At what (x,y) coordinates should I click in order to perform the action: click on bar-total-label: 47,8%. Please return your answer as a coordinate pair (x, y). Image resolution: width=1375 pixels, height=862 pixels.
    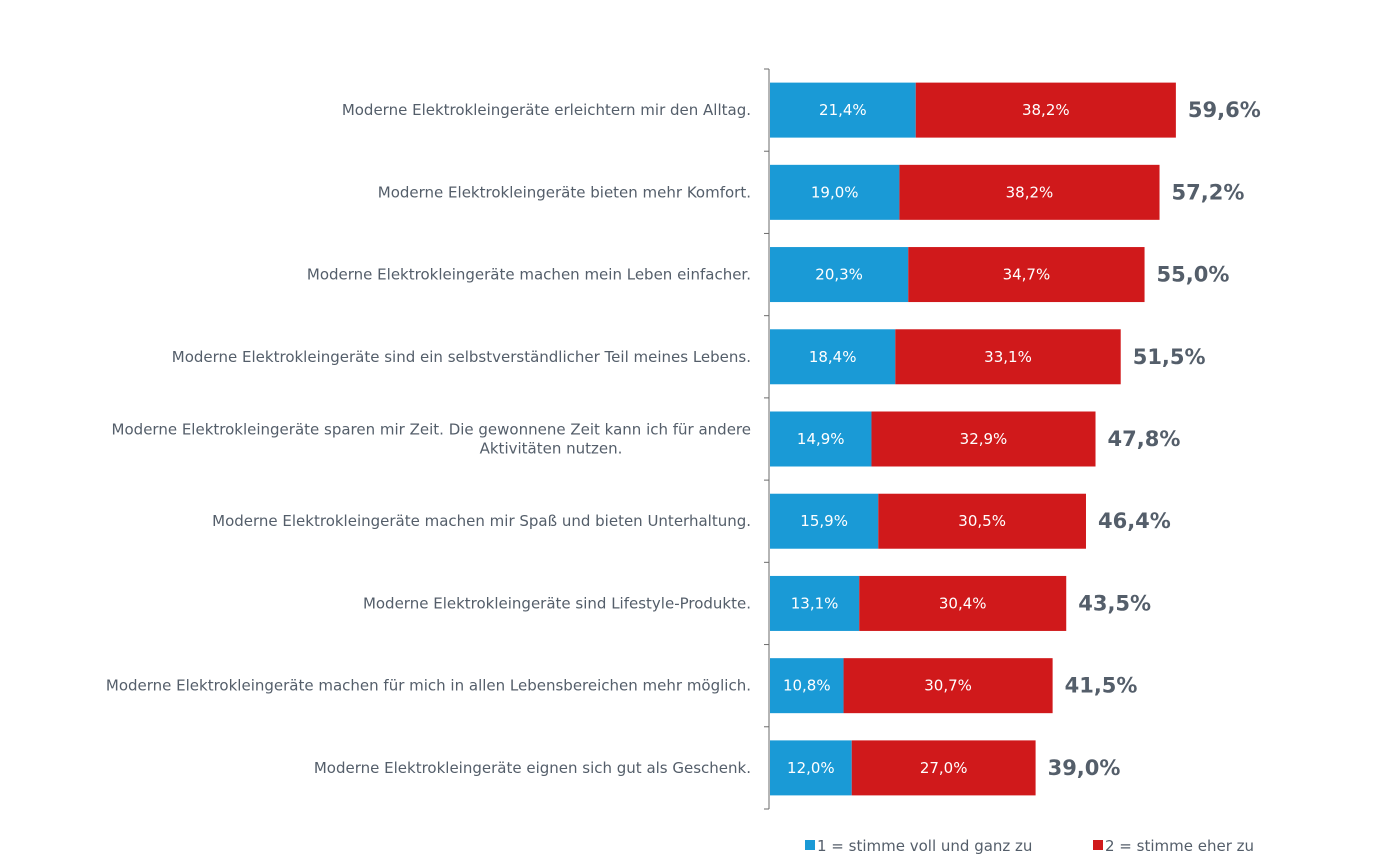
    Looking at the image, I should click on (1144, 439).